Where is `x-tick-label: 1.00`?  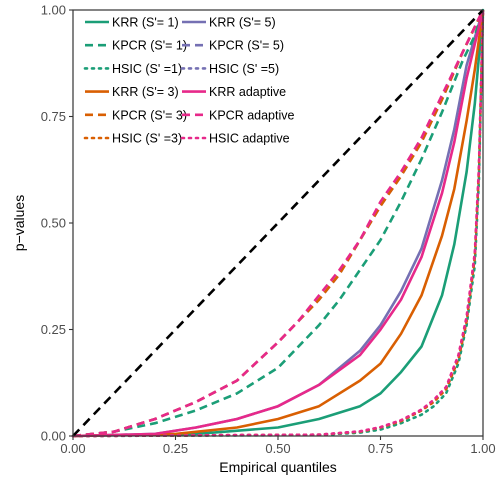 x-tick-label: 1.00 is located at coordinates (482, 448).